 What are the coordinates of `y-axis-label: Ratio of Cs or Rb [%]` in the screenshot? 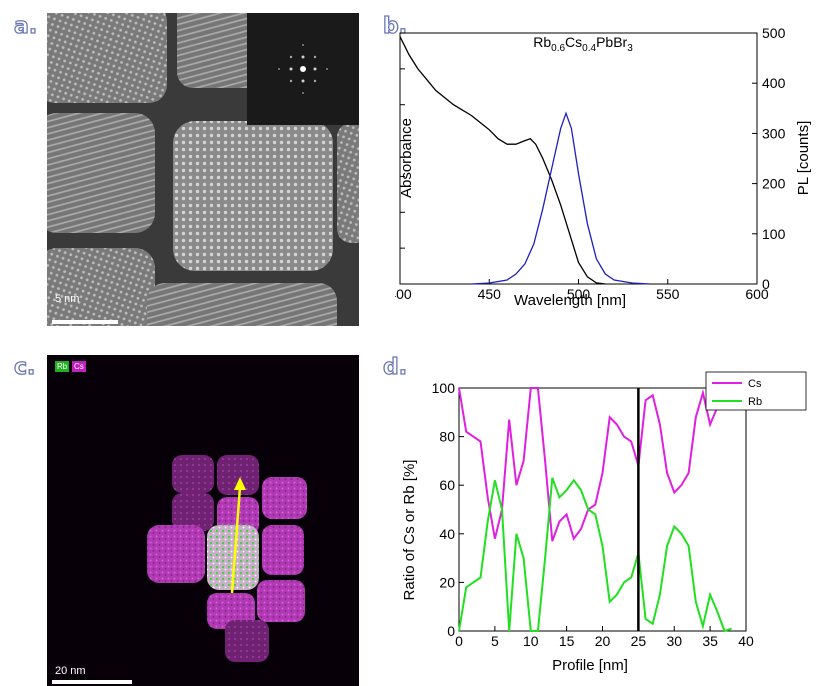 It's located at (409, 530).